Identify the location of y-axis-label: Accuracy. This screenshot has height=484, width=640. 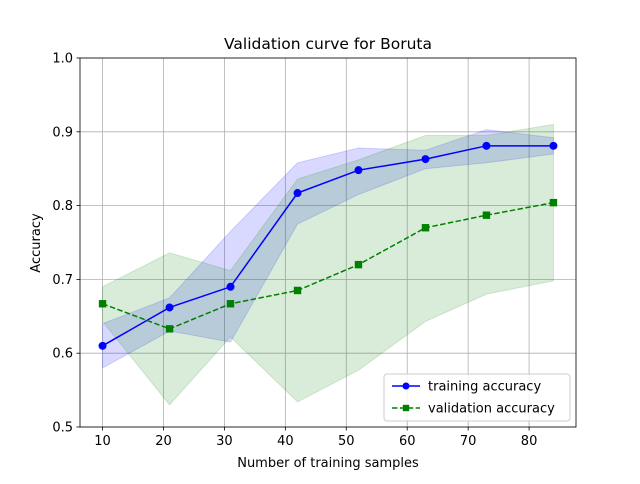
(36, 243).